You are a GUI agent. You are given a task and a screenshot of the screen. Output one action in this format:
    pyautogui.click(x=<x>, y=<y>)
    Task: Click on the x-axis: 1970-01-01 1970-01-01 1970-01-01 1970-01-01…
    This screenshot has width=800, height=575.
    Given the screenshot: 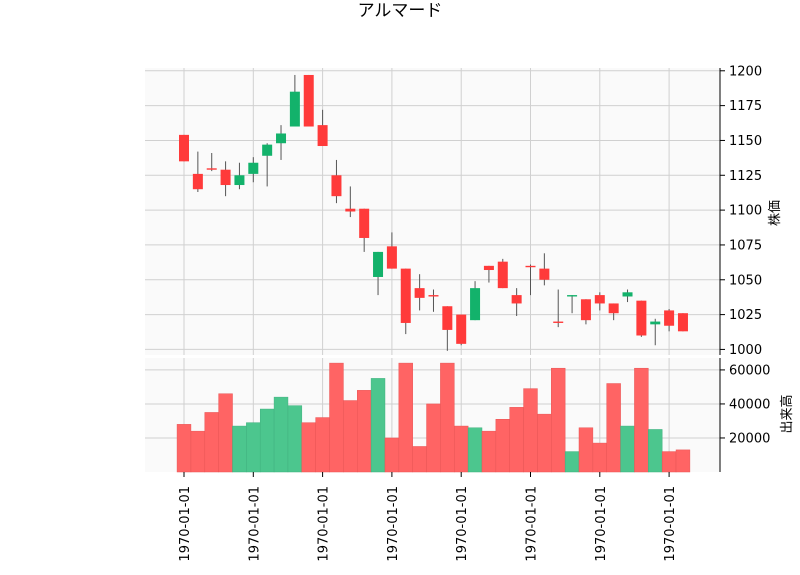 What is the action you would take?
    pyautogui.click(x=428, y=517)
    